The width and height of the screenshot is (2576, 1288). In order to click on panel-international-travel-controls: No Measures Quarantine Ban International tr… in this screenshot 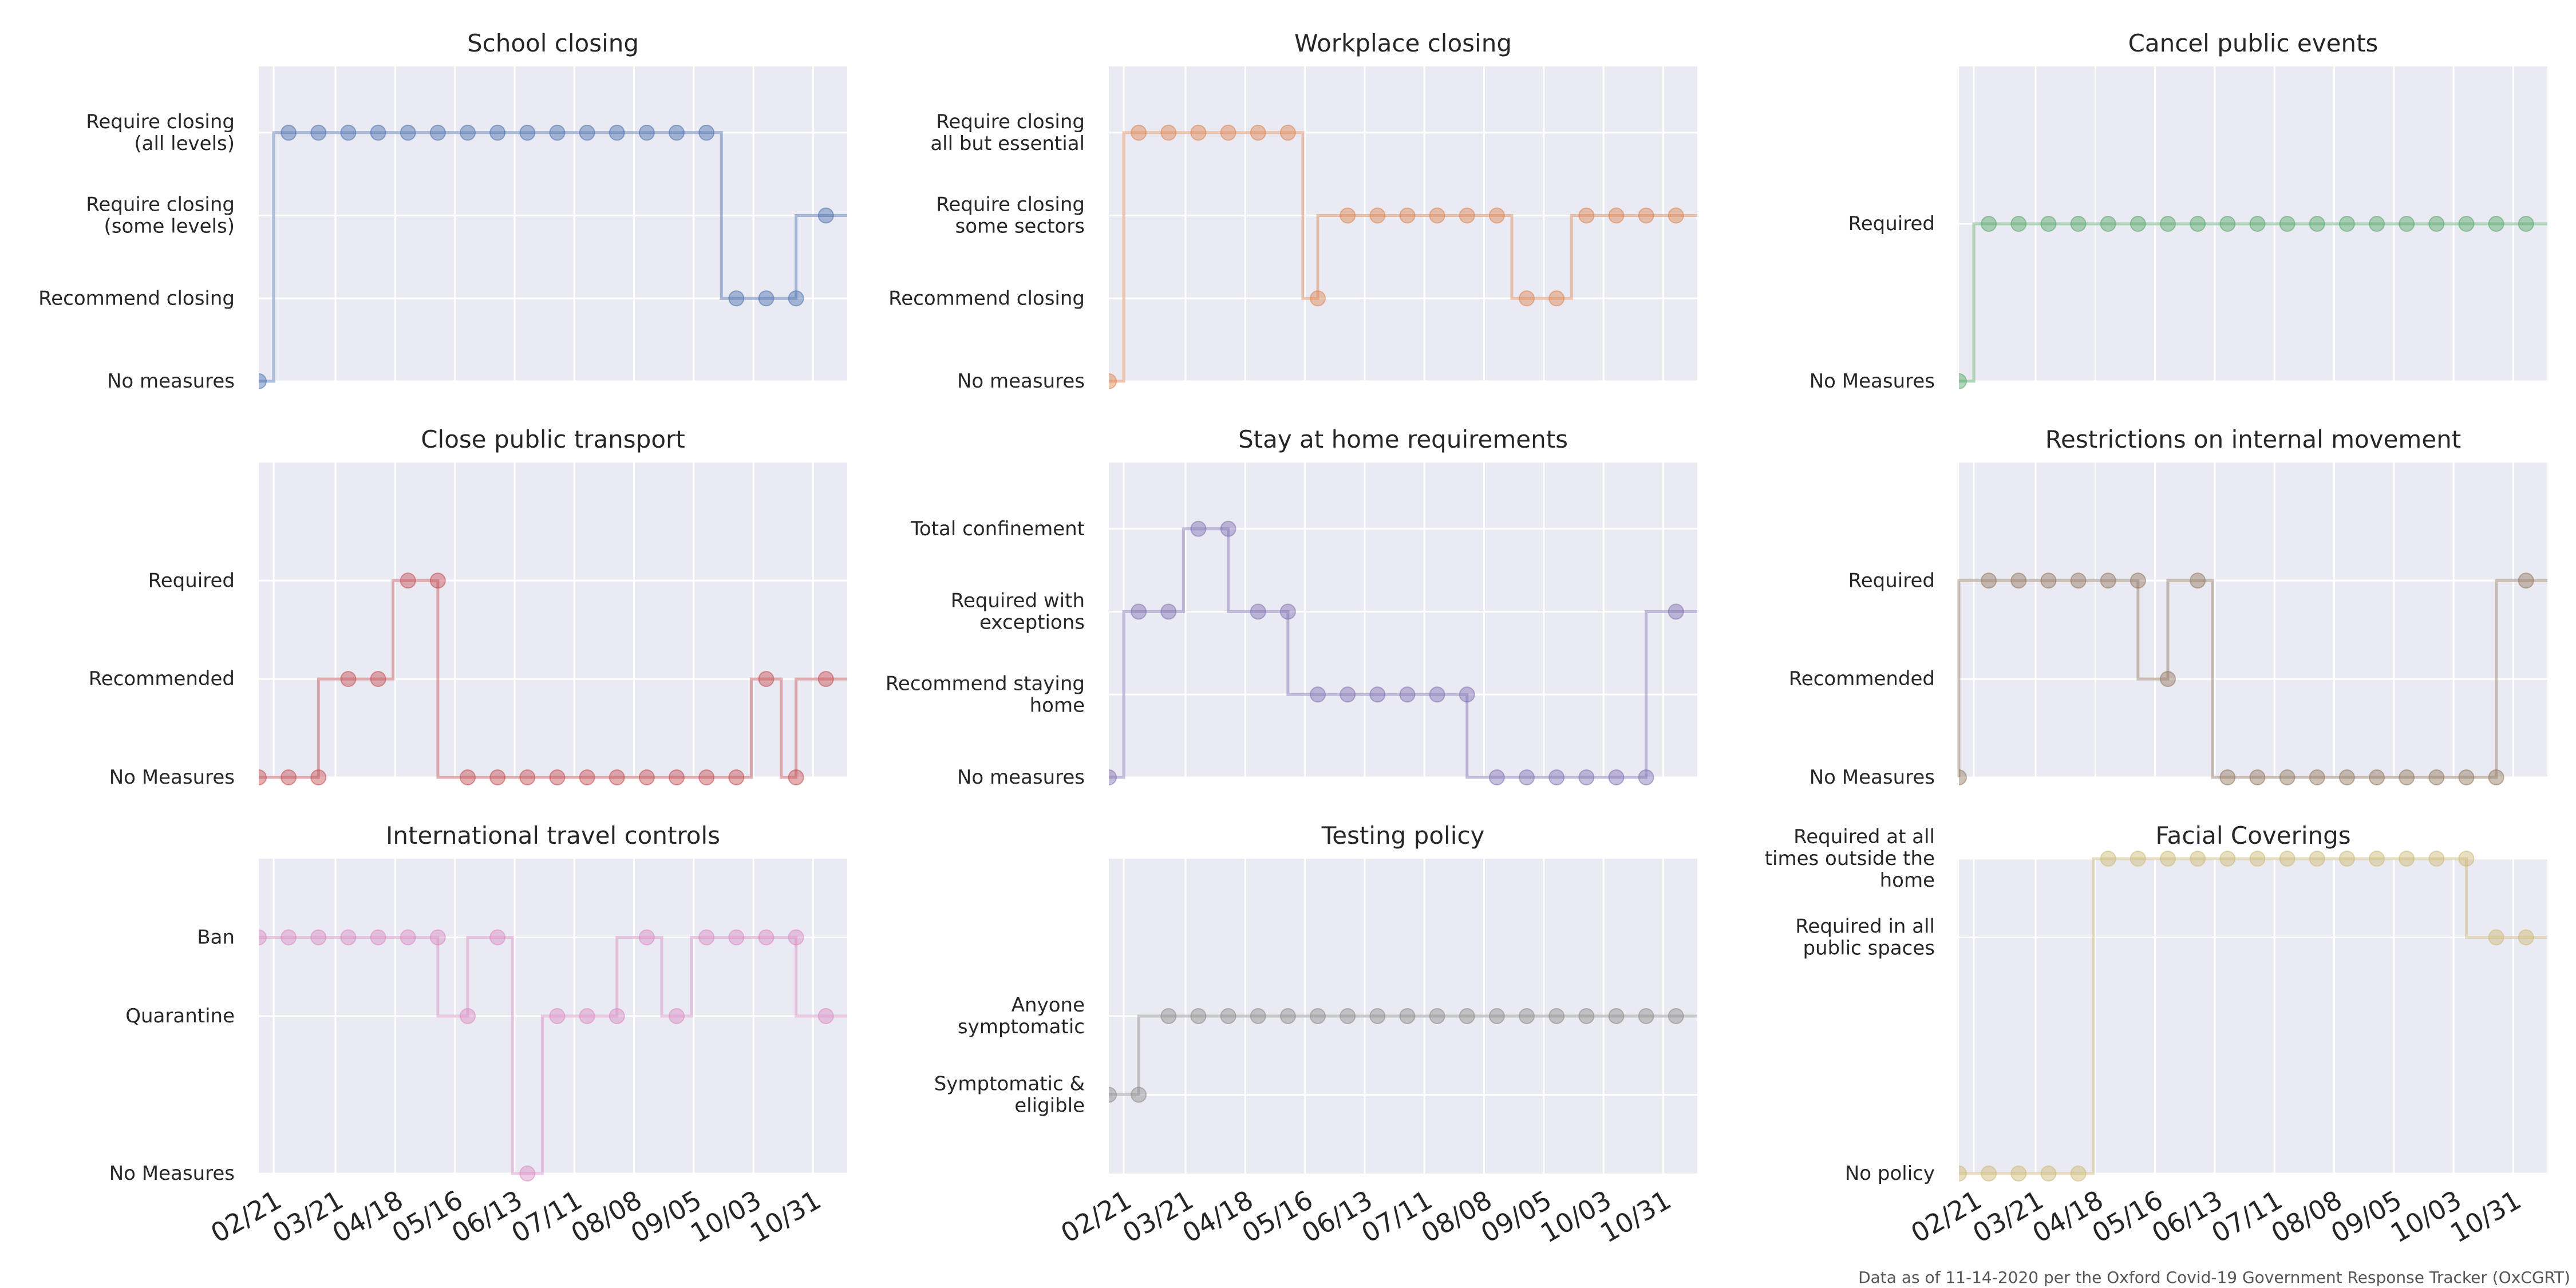, I will do `click(478, 1035)`.